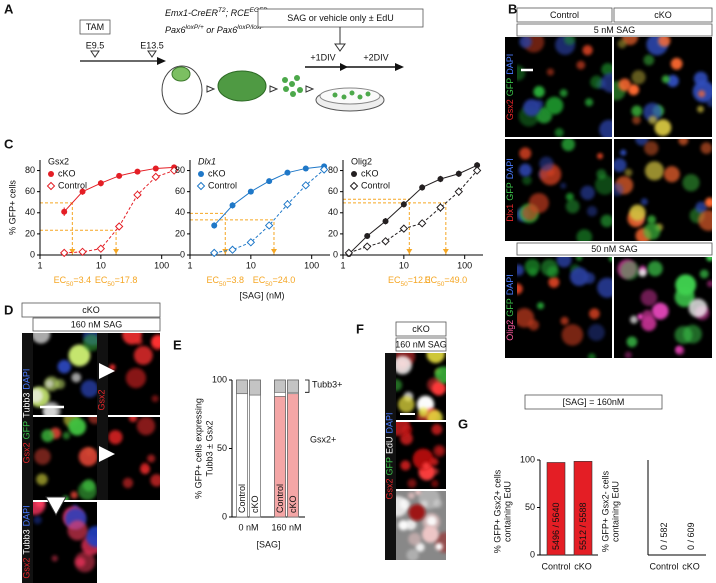 The image size is (716, 583). I want to click on channel-word: DAPI, so click(510, 168).